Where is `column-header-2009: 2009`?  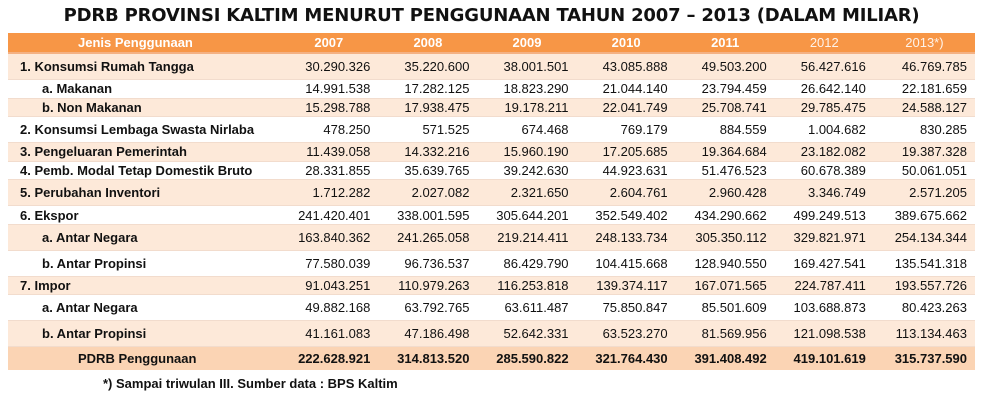 column-header-2009: 2009 is located at coordinates (527, 43).